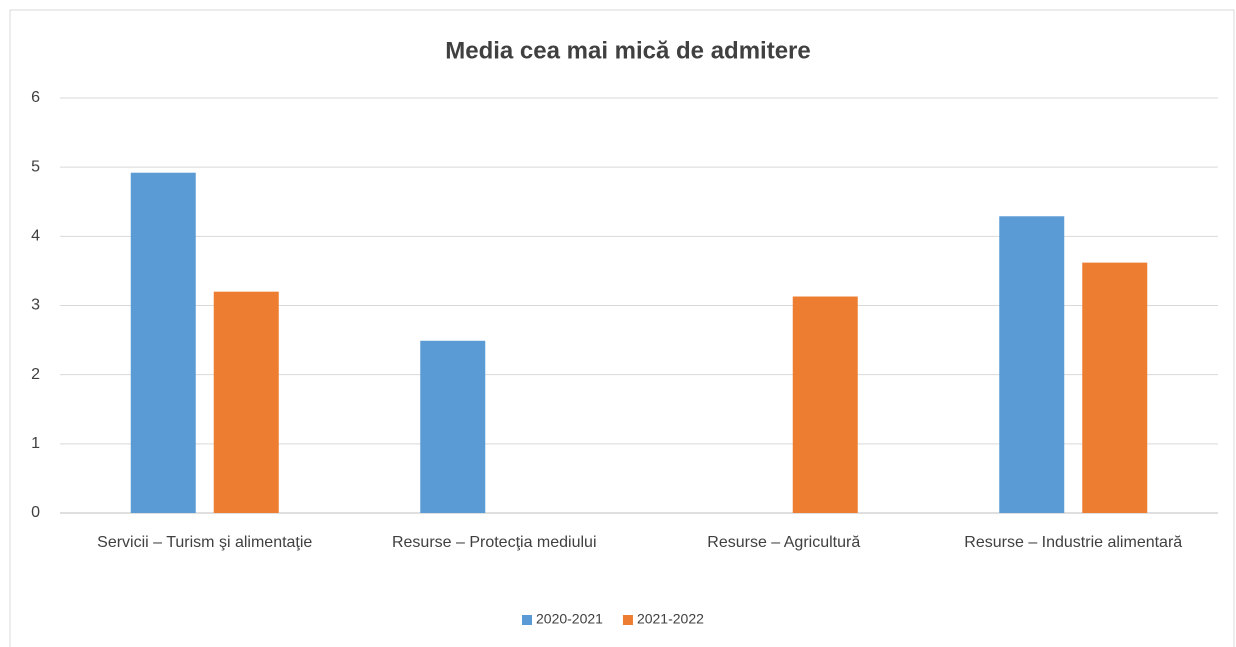 The image size is (1236, 647). Describe the element at coordinates (35, 443) in the screenshot. I see `y-tick-label: 1` at that location.